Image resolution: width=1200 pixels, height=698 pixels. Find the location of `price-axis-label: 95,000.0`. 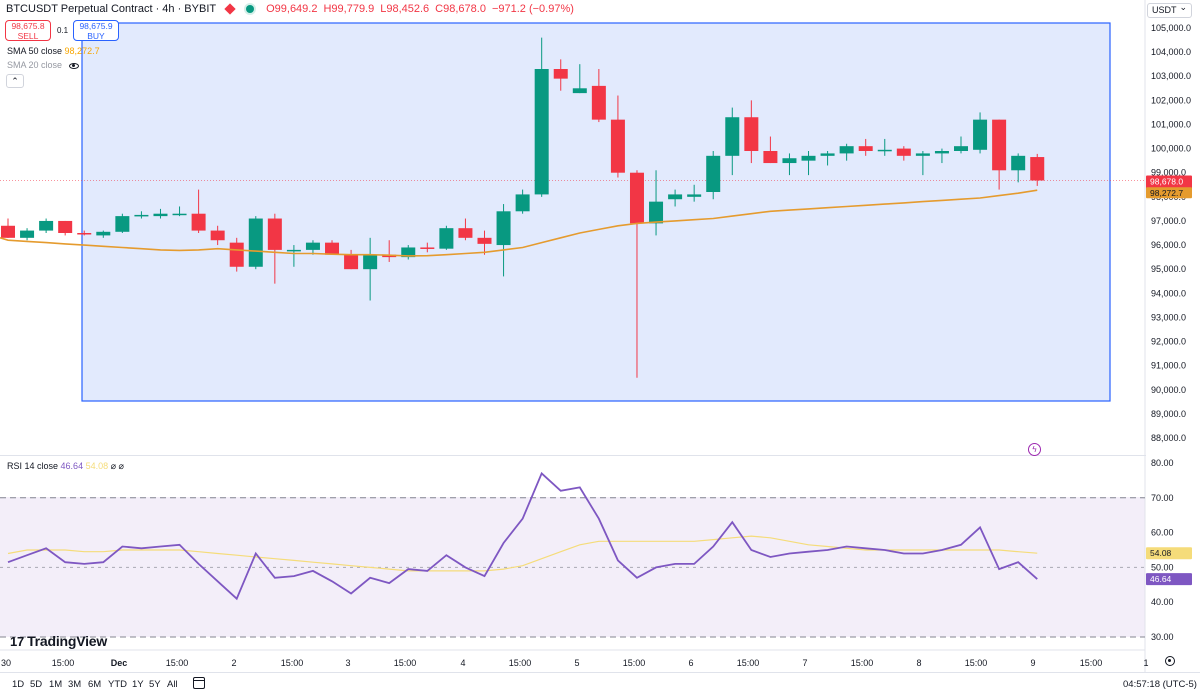

price-axis-label: 95,000.0 is located at coordinates (1168, 269).